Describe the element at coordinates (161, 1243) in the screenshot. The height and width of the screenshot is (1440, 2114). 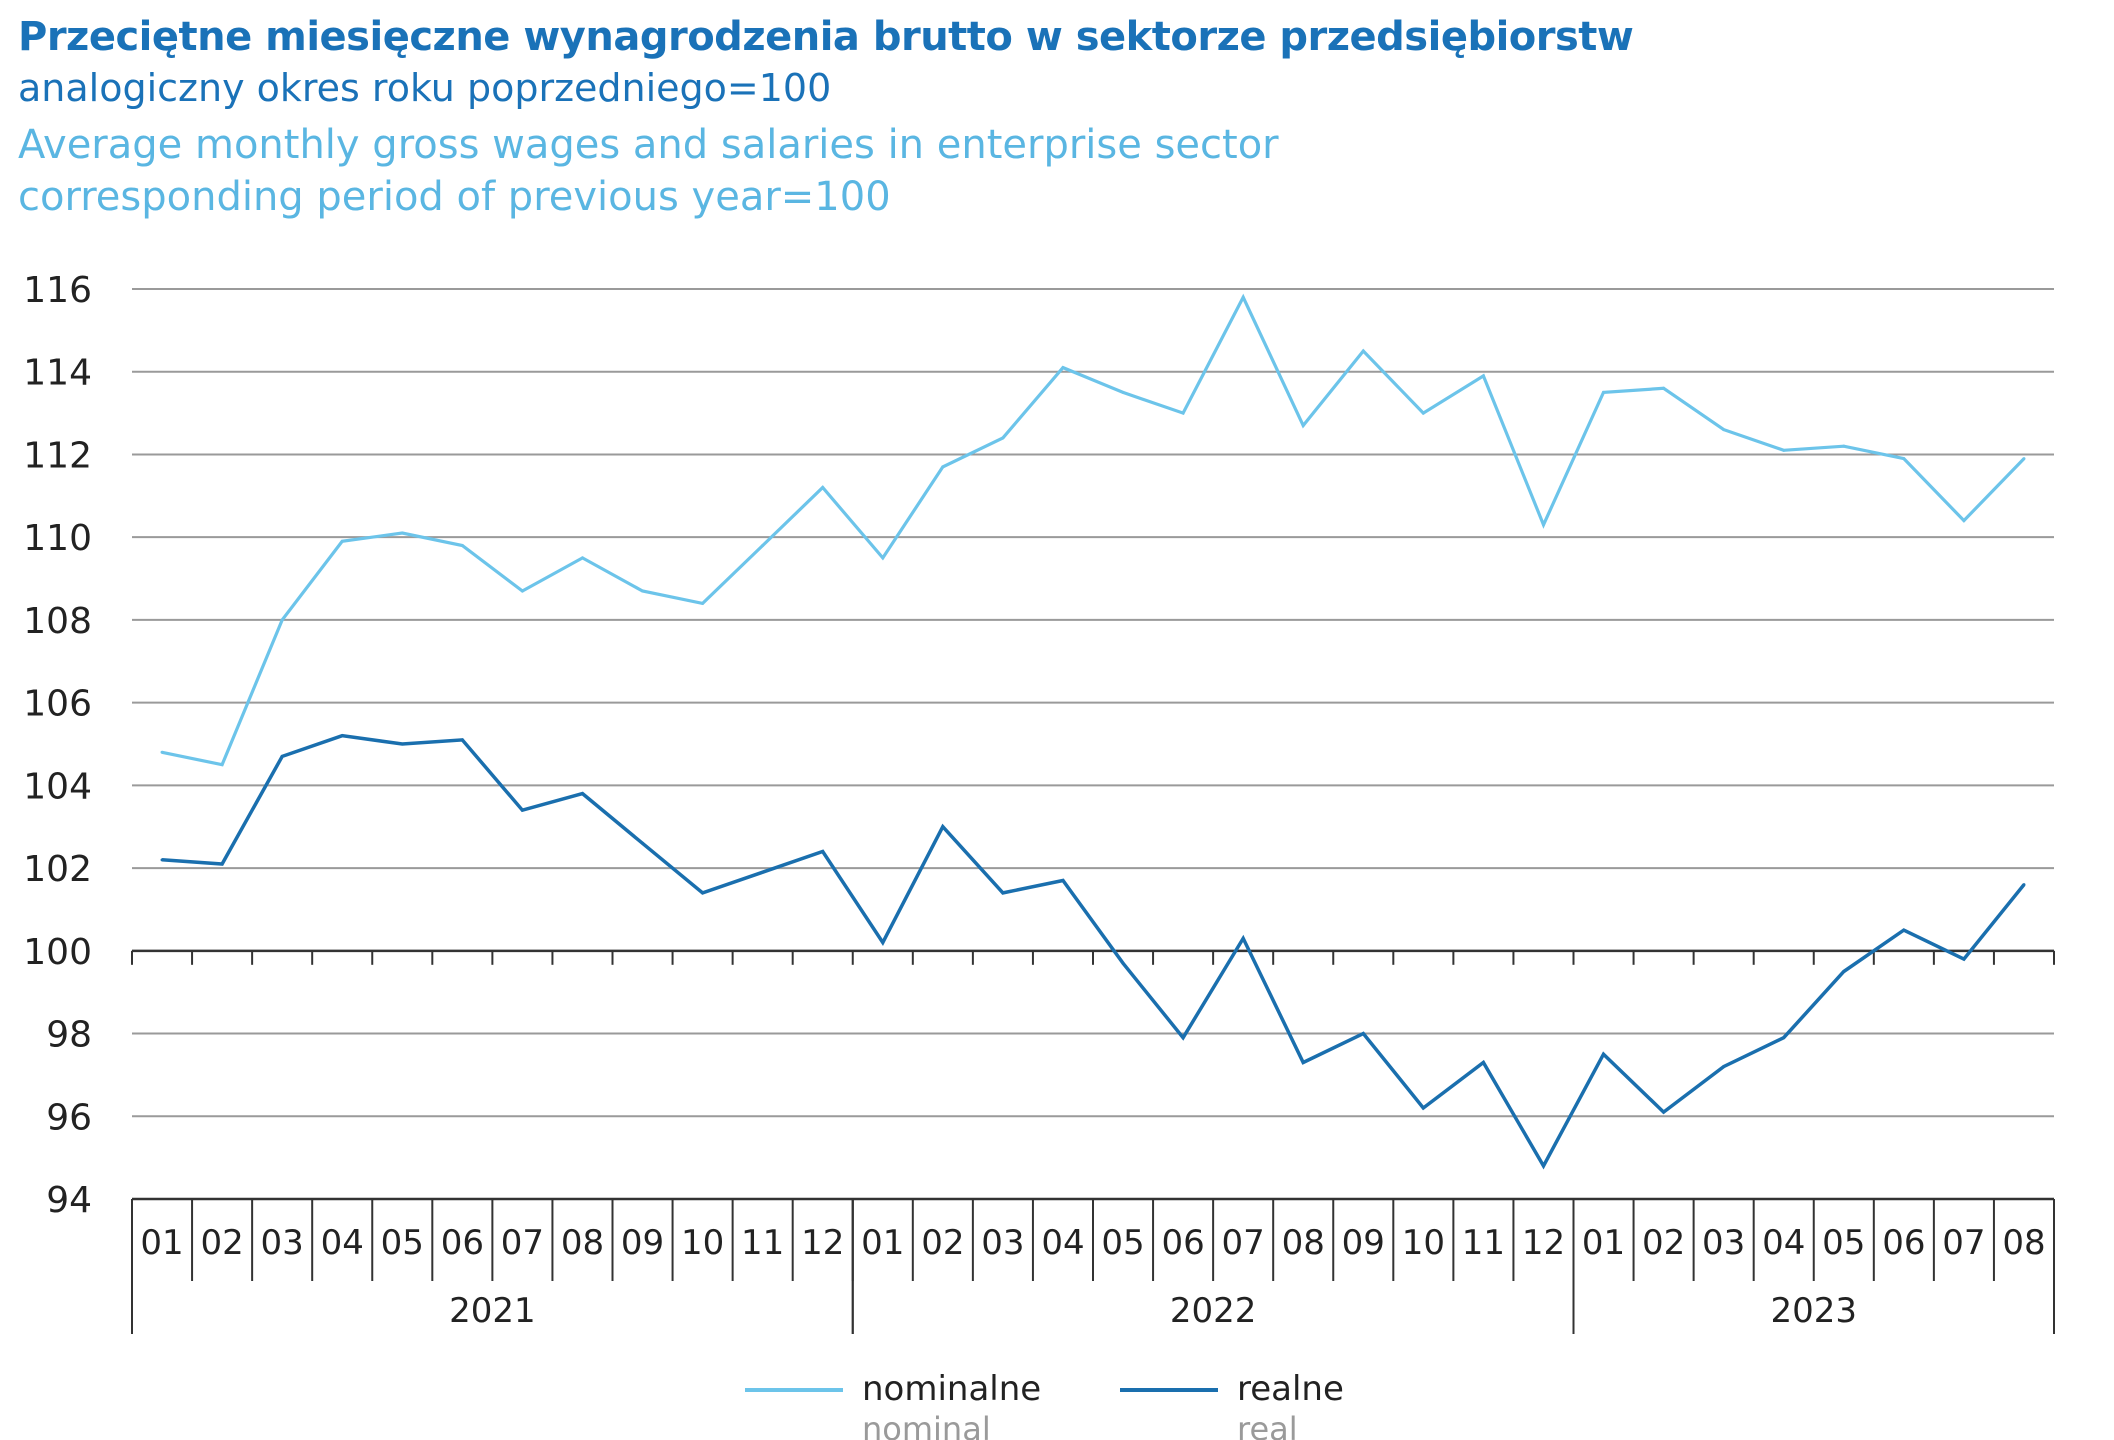
I see `x-tick-label: 01` at that location.